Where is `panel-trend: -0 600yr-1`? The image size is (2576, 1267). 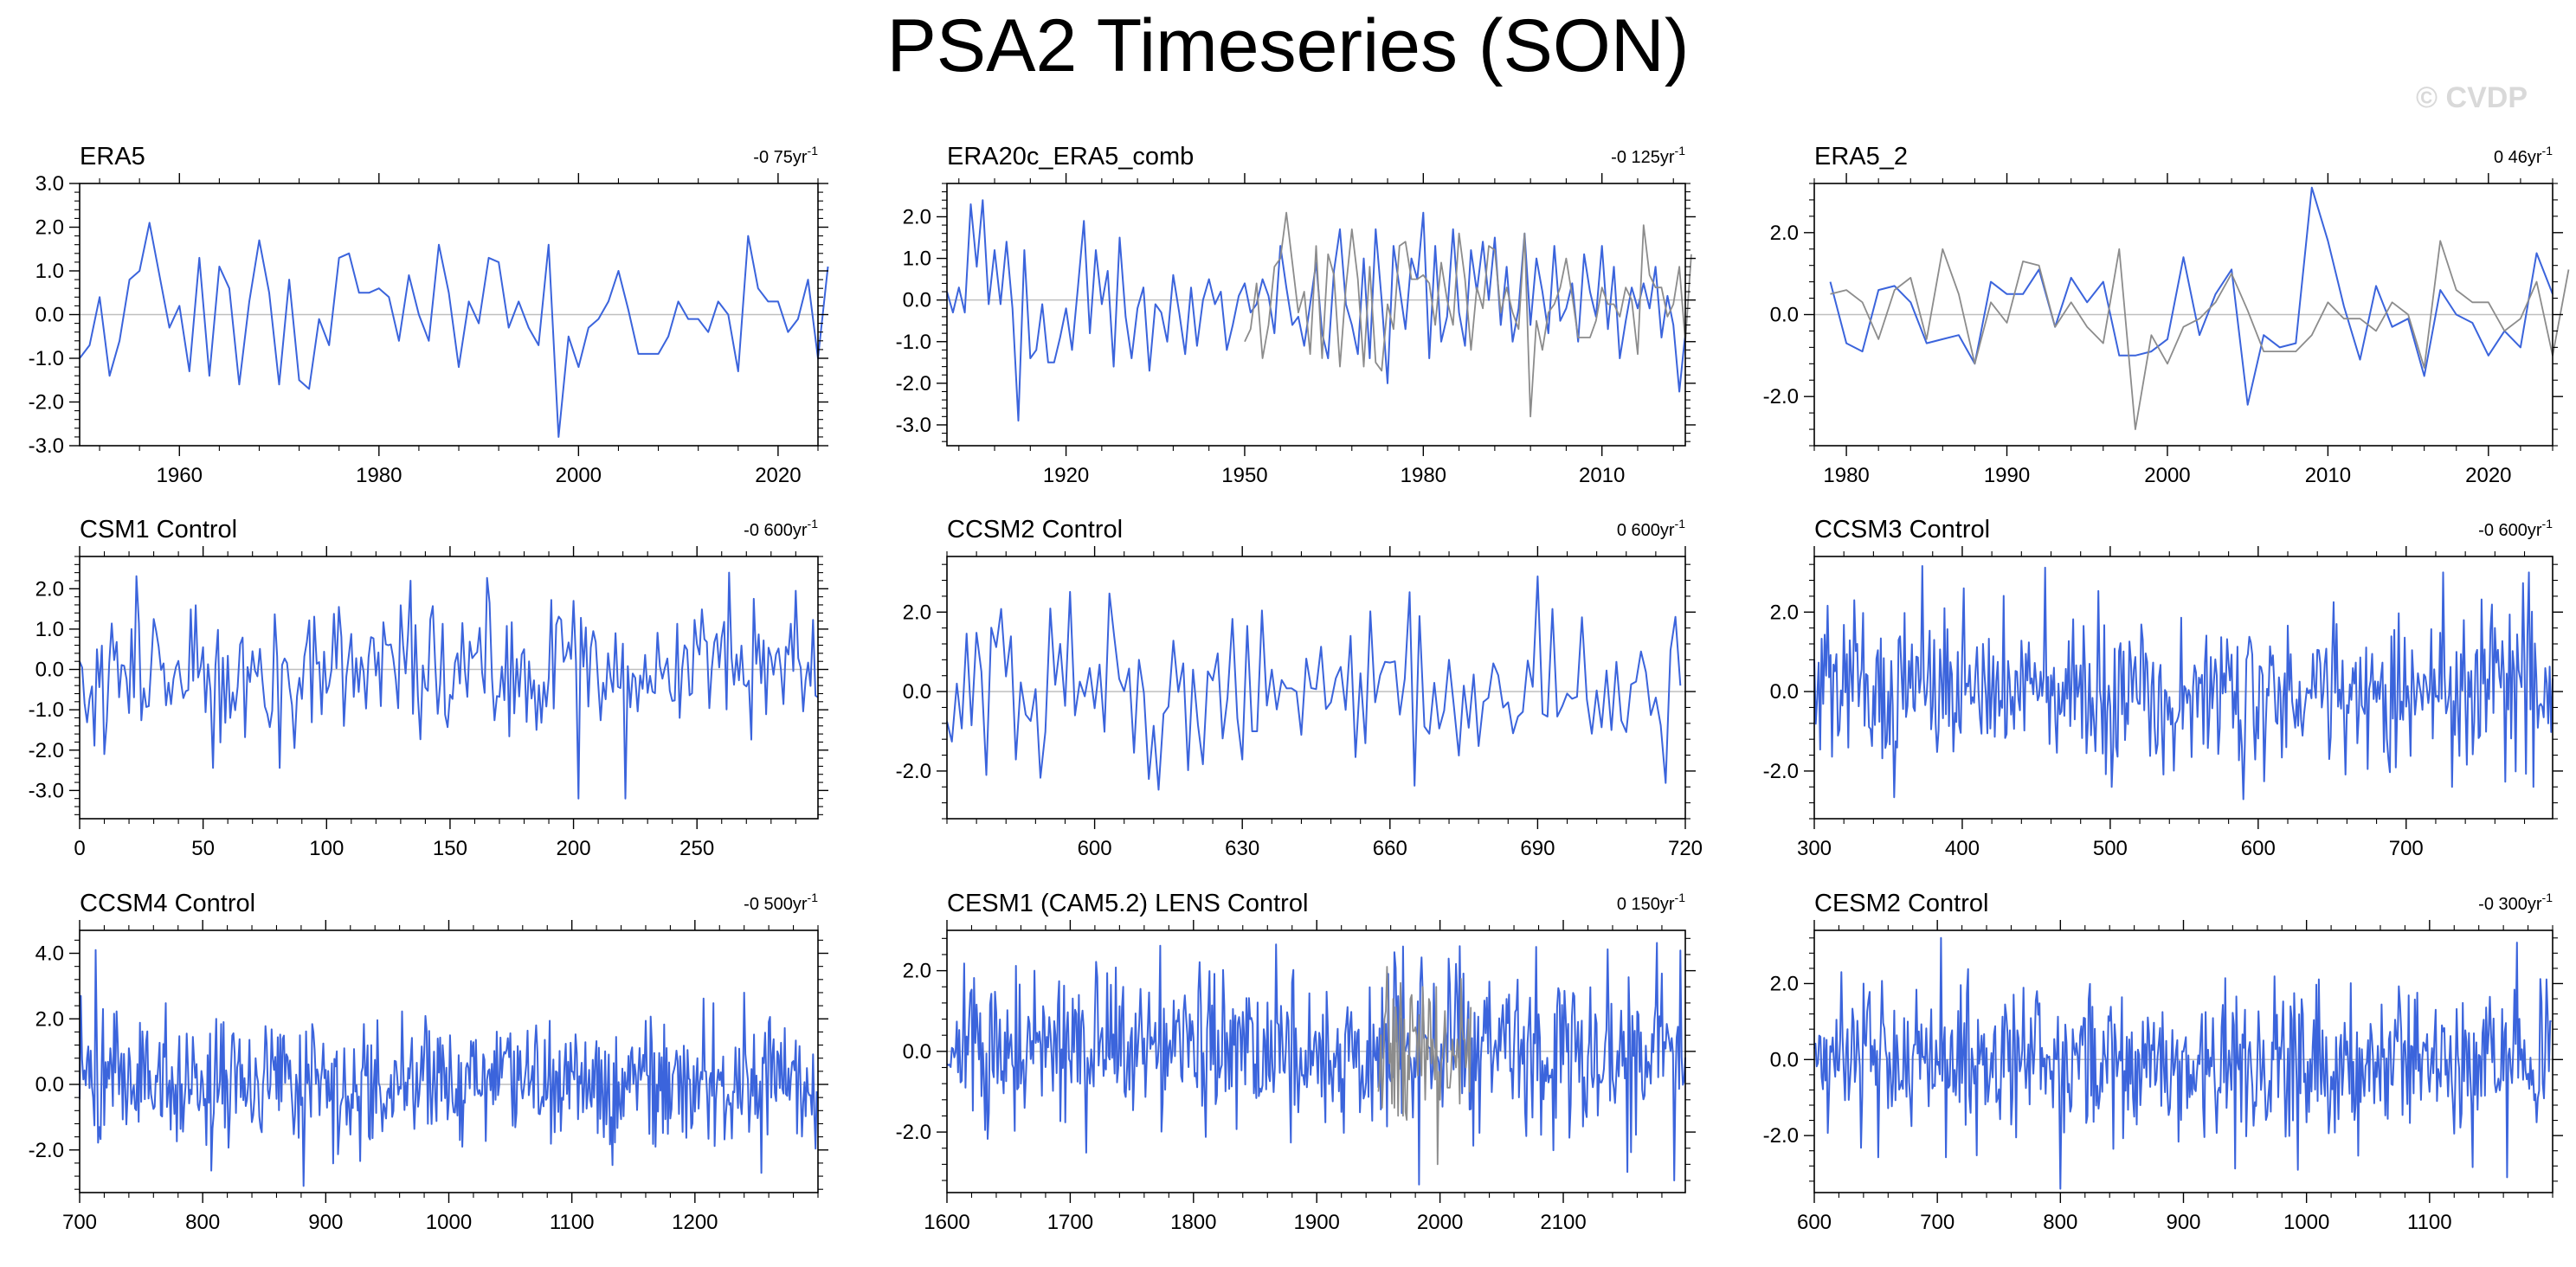
panel-trend: -0 600yr-1 is located at coordinates (2515, 528).